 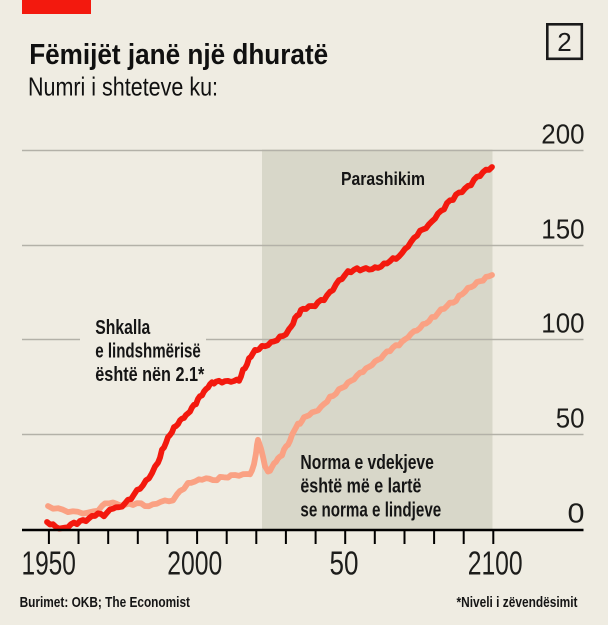 What do you see at coordinates (562, 134) in the screenshot?
I see `svg-text: 200` at bounding box center [562, 134].